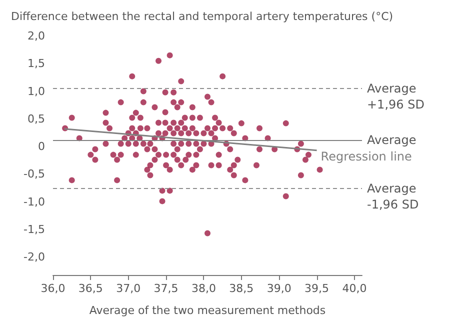  Describe the element at coordinates (34, 257) in the screenshot. I see `y-tick-label: -2,0` at that location.